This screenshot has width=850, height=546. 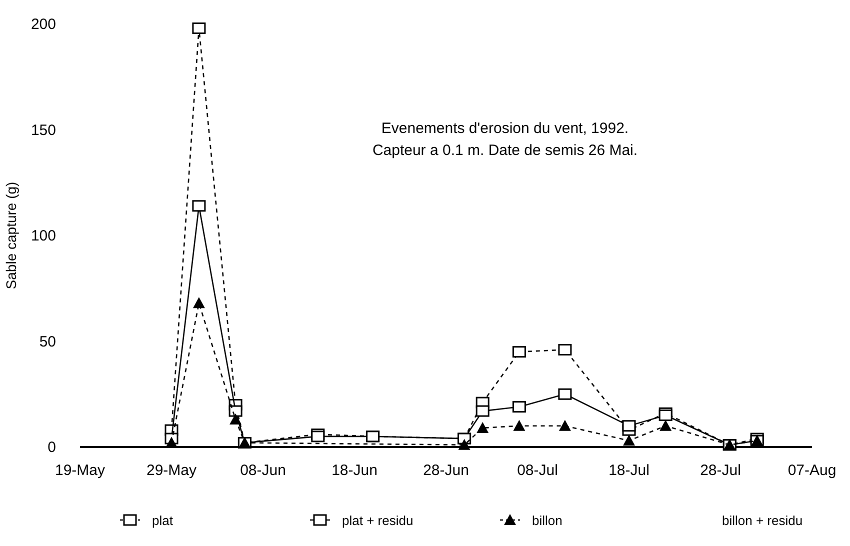 I want to click on y-tick-label: 100, so click(x=43, y=236).